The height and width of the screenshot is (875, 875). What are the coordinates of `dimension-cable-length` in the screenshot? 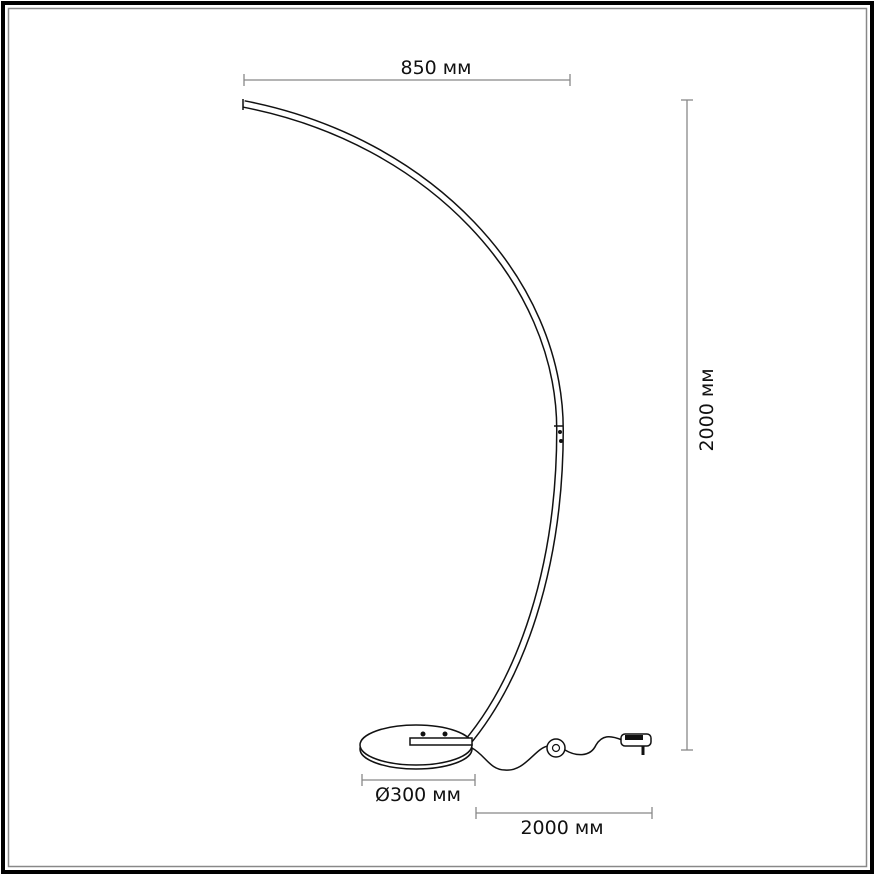 It's located at (564, 813).